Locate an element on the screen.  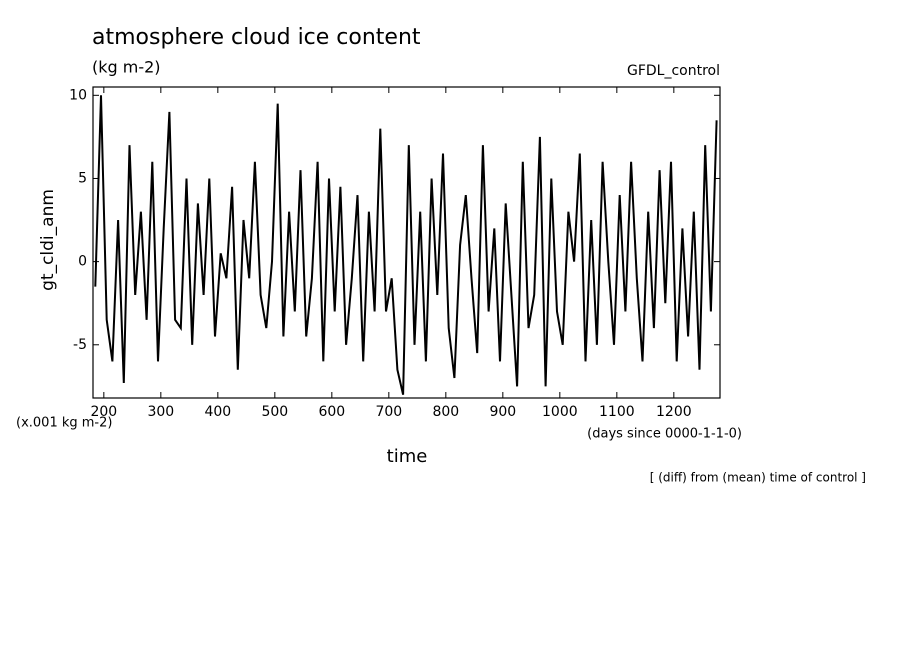
x-tick-label: 200 is located at coordinates (103, 412).